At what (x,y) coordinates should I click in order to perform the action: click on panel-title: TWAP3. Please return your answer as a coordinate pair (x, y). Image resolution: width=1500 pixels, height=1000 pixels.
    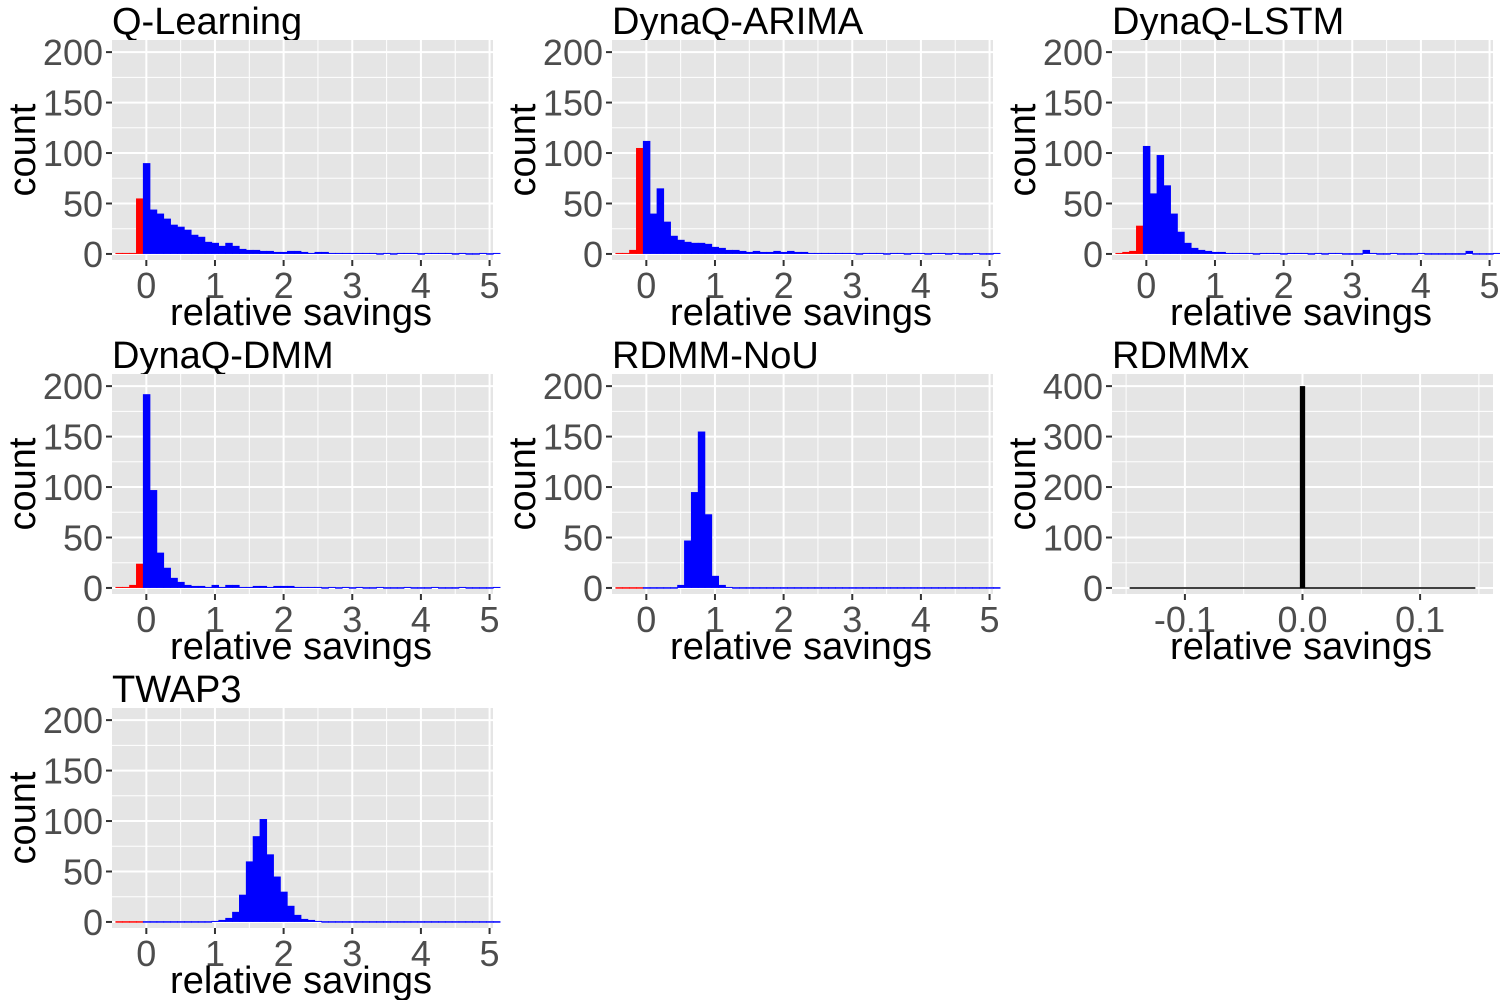
    Looking at the image, I should click on (177, 690).